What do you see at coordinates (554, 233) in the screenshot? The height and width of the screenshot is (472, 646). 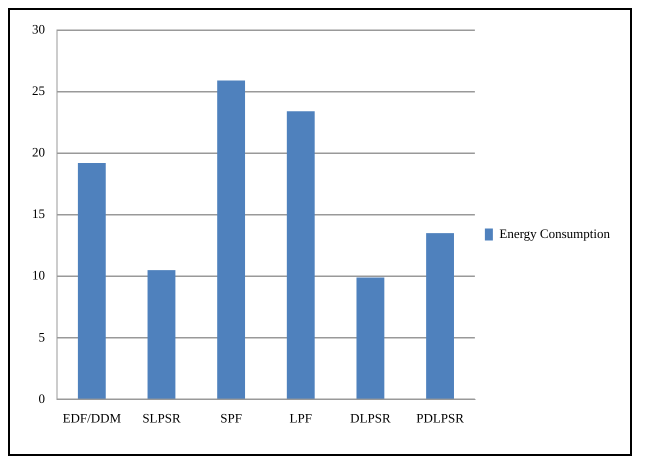 I see `legend-label: Energy Consumption` at bounding box center [554, 233].